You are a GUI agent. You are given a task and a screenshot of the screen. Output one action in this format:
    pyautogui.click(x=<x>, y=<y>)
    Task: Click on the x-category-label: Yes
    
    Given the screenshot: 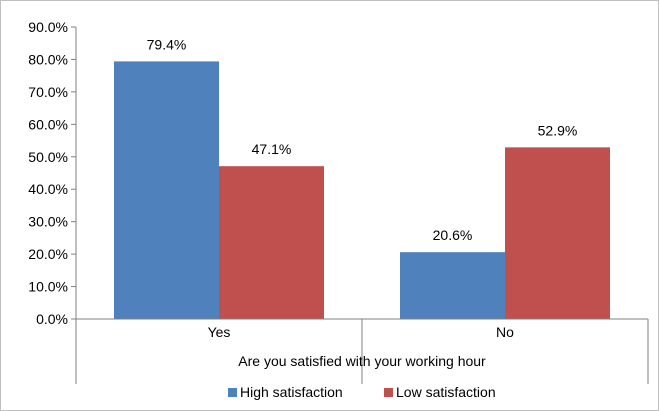 What is the action you would take?
    pyautogui.click(x=219, y=332)
    